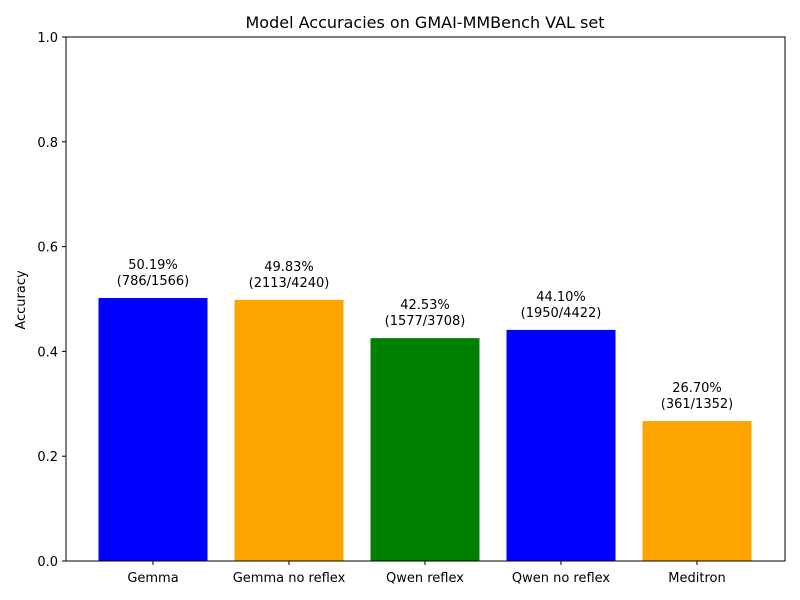 The image size is (800, 600). I want to click on x-tick-label-4: Meditron, so click(696, 578).